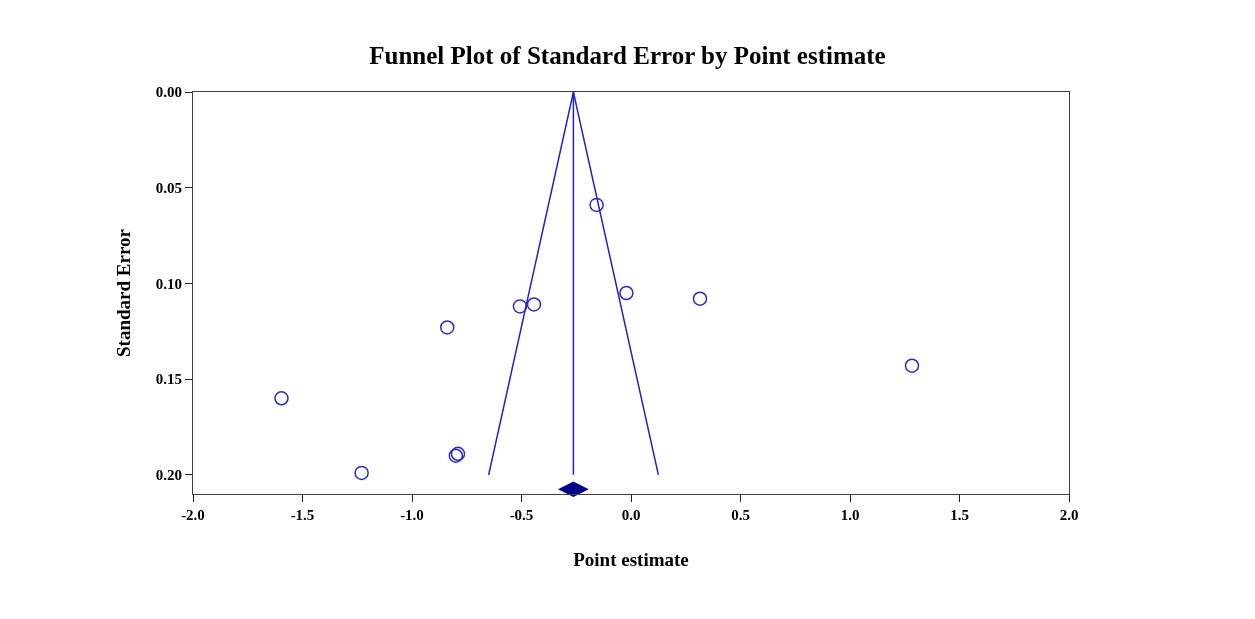  Describe the element at coordinates (168, 475) in the screenshot. I see `y-tick-label: 0.20` at that location.